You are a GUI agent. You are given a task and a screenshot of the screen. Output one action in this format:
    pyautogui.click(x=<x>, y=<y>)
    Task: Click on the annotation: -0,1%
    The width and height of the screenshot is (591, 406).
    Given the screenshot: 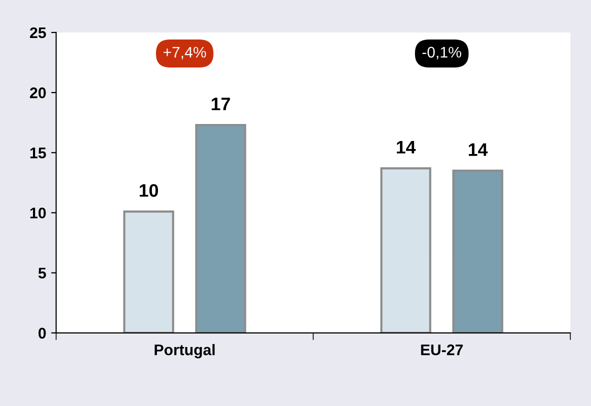 What is the action you would take?
    pyautogui.click(x=442, y=53)
    